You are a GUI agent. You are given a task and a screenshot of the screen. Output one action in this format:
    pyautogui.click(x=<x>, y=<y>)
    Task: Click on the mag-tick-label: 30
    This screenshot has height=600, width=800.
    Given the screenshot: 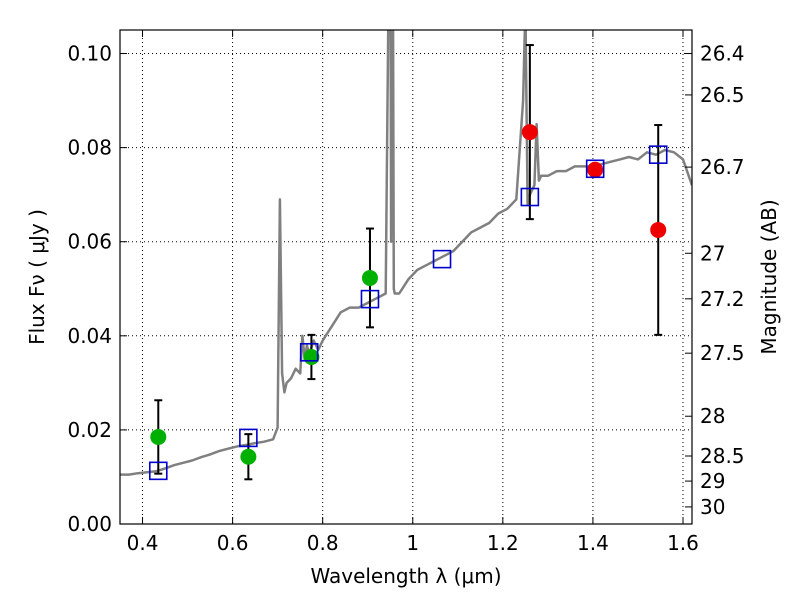 What is the action you would take?
    pyautogui.click(x=712, y=507)
    